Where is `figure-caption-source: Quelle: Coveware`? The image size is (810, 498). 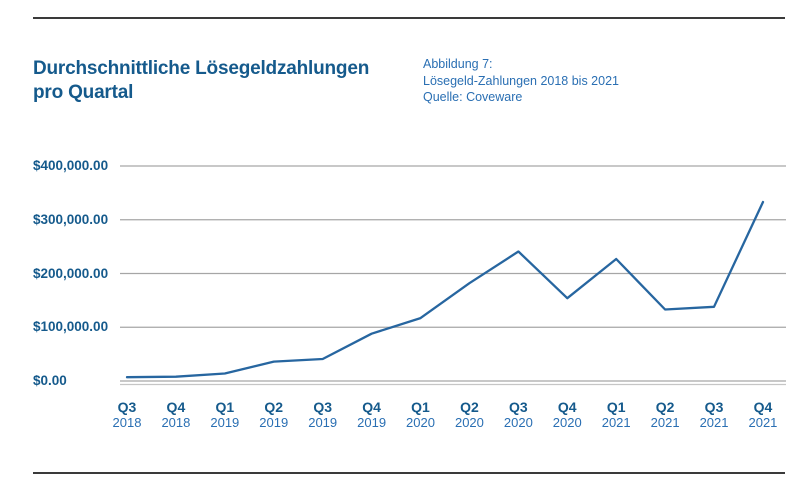 figure-caption-source: Quelle: Coveware is located at coordinates (473, 97).